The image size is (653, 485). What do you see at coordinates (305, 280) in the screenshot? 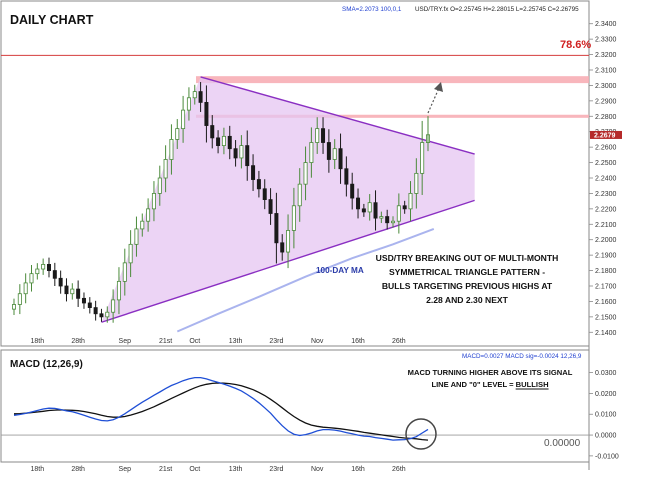
I see `ma-100-line` at bounding box center [305, 280].